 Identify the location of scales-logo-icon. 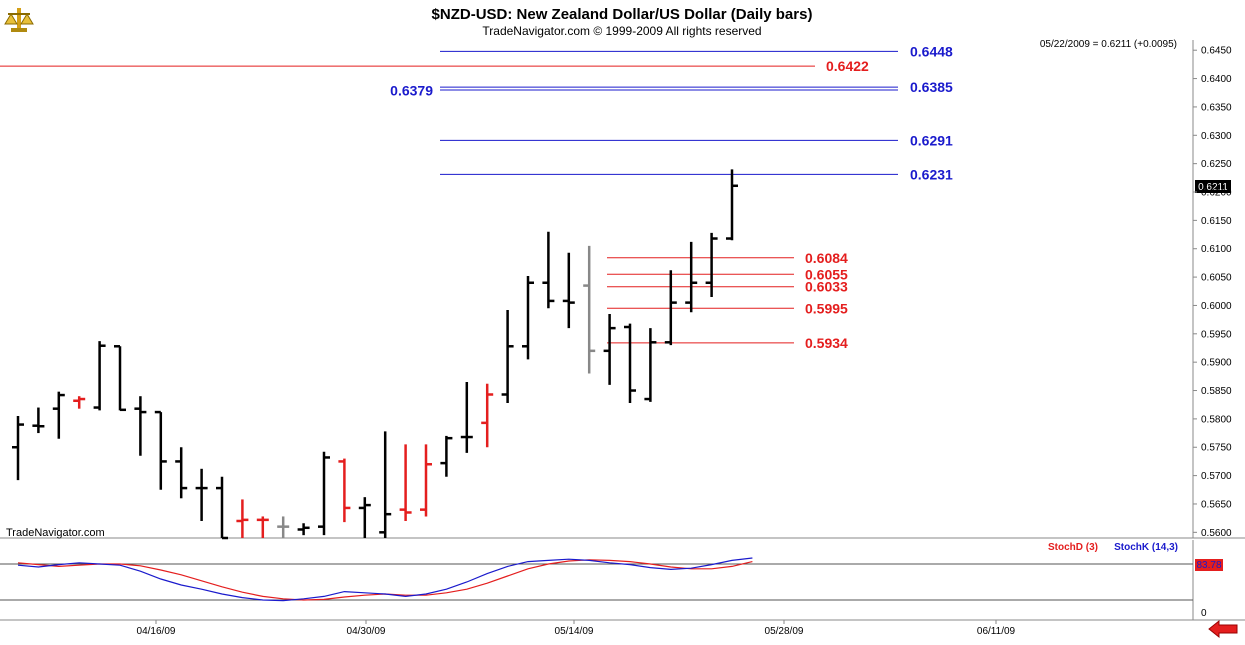
(19, 20).